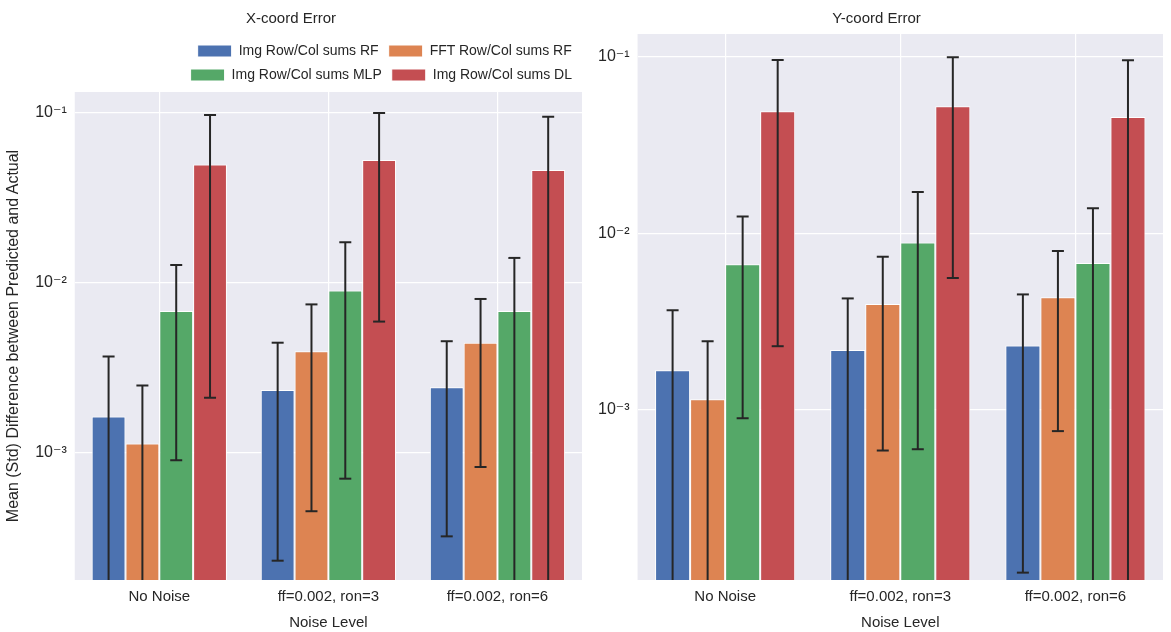 This screenshot has height=632, width=1171. I want to click on y-axis-title: Mean (Std) Difference between Predicted and Actual, so click(13, 336).